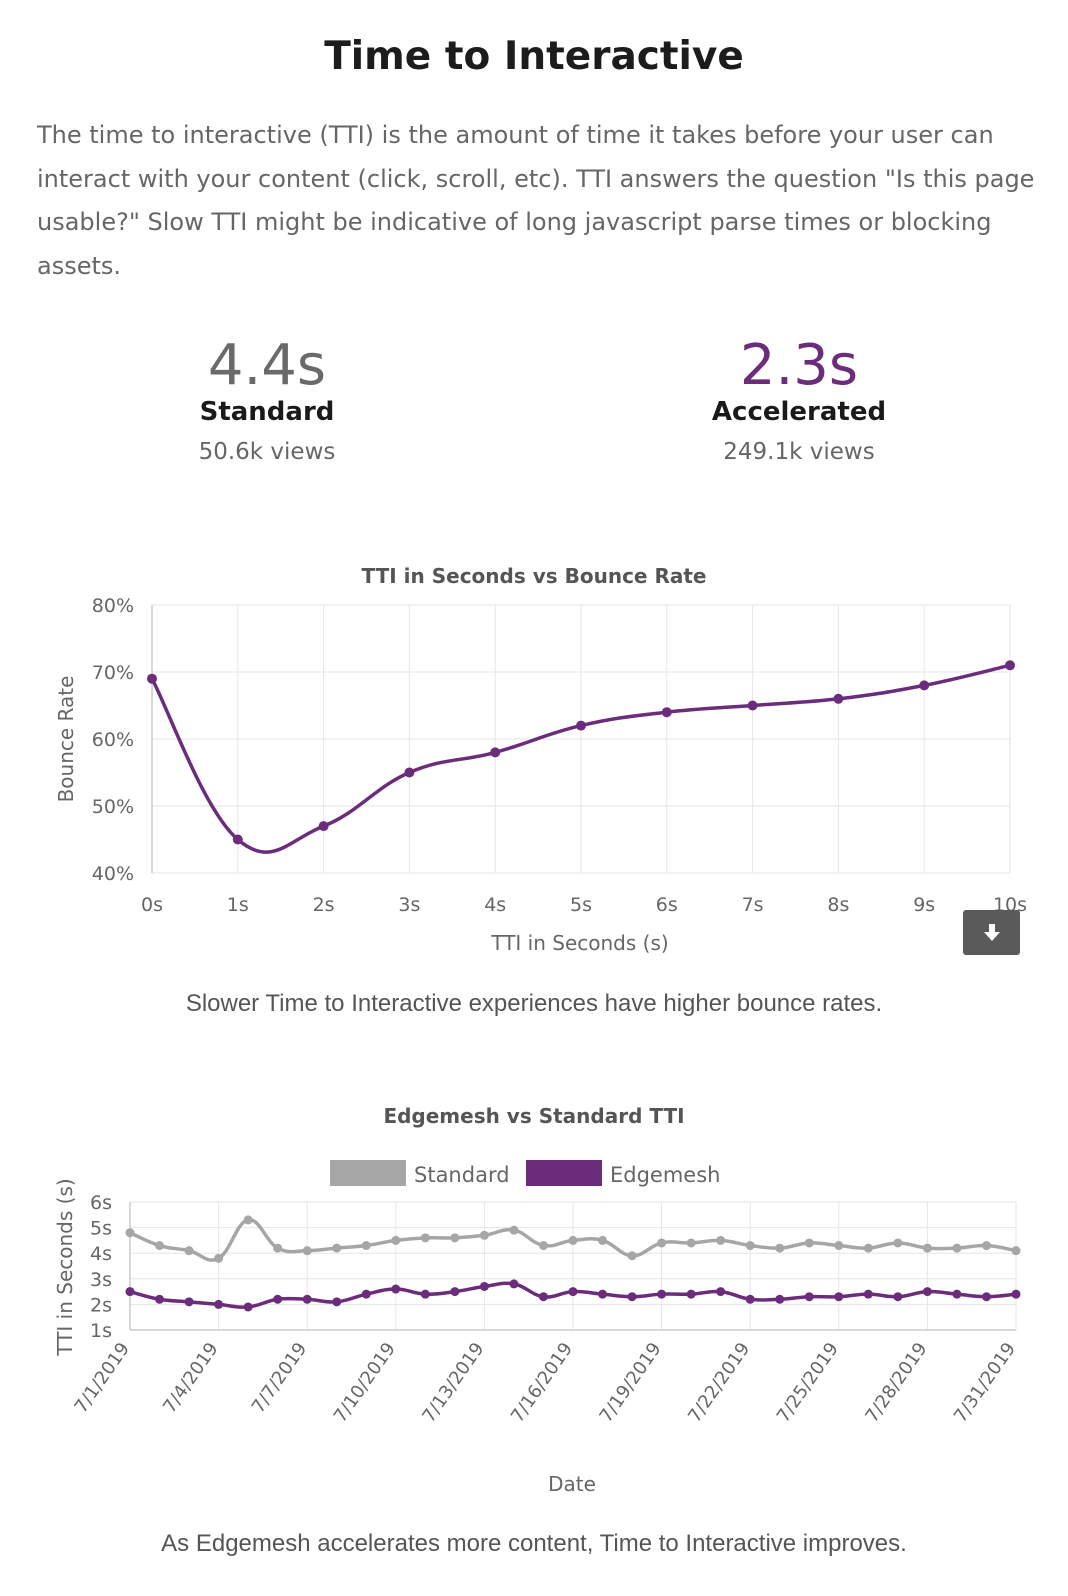 The width and height of the screenshot is (1068, 1596). Describe the element at coordinates (534, 56) in the screenshot. I see `page-title: Time to Interactive` at that location.